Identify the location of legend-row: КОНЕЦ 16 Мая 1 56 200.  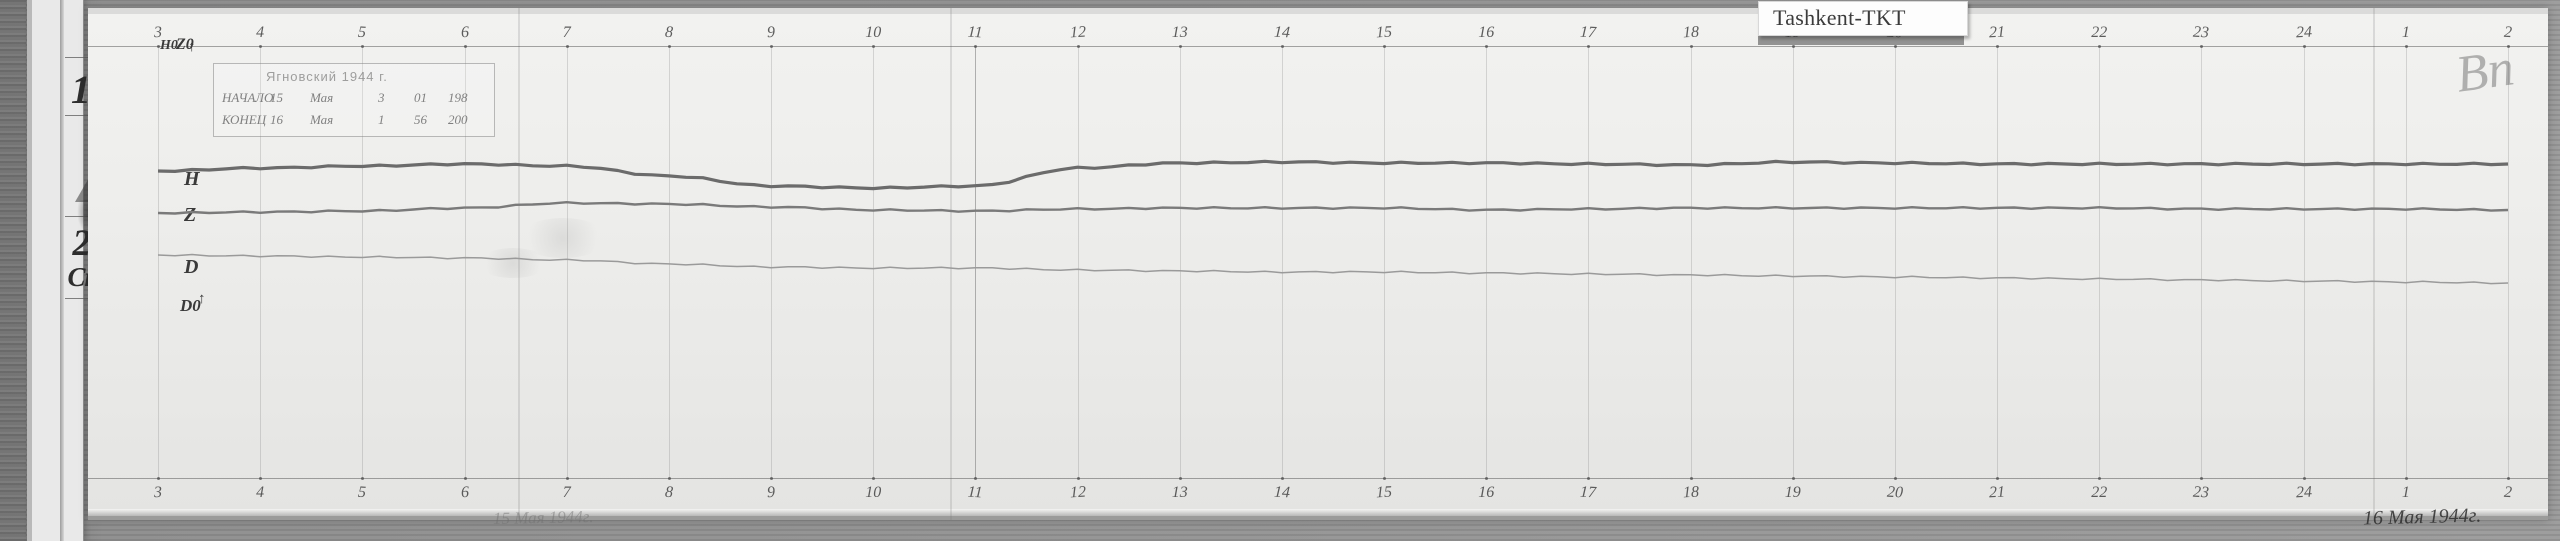
(354, 122).